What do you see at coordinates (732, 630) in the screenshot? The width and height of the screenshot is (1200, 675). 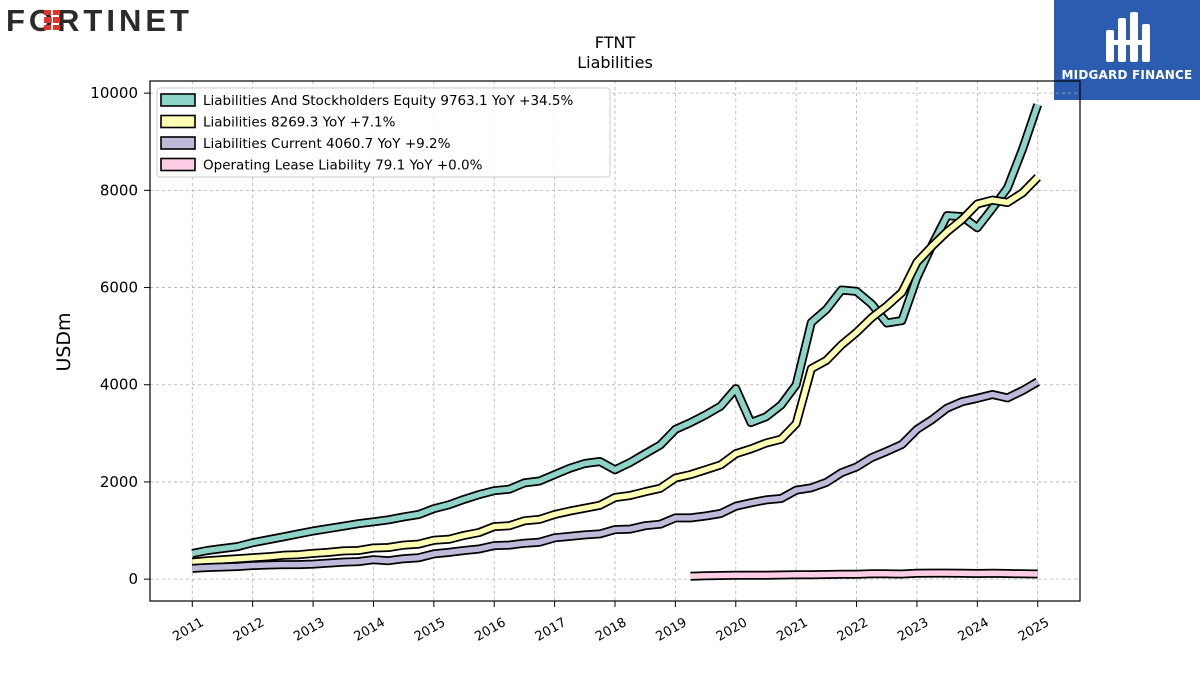 I see `x-tick-label: 2020` at bounding box center [732, 630].